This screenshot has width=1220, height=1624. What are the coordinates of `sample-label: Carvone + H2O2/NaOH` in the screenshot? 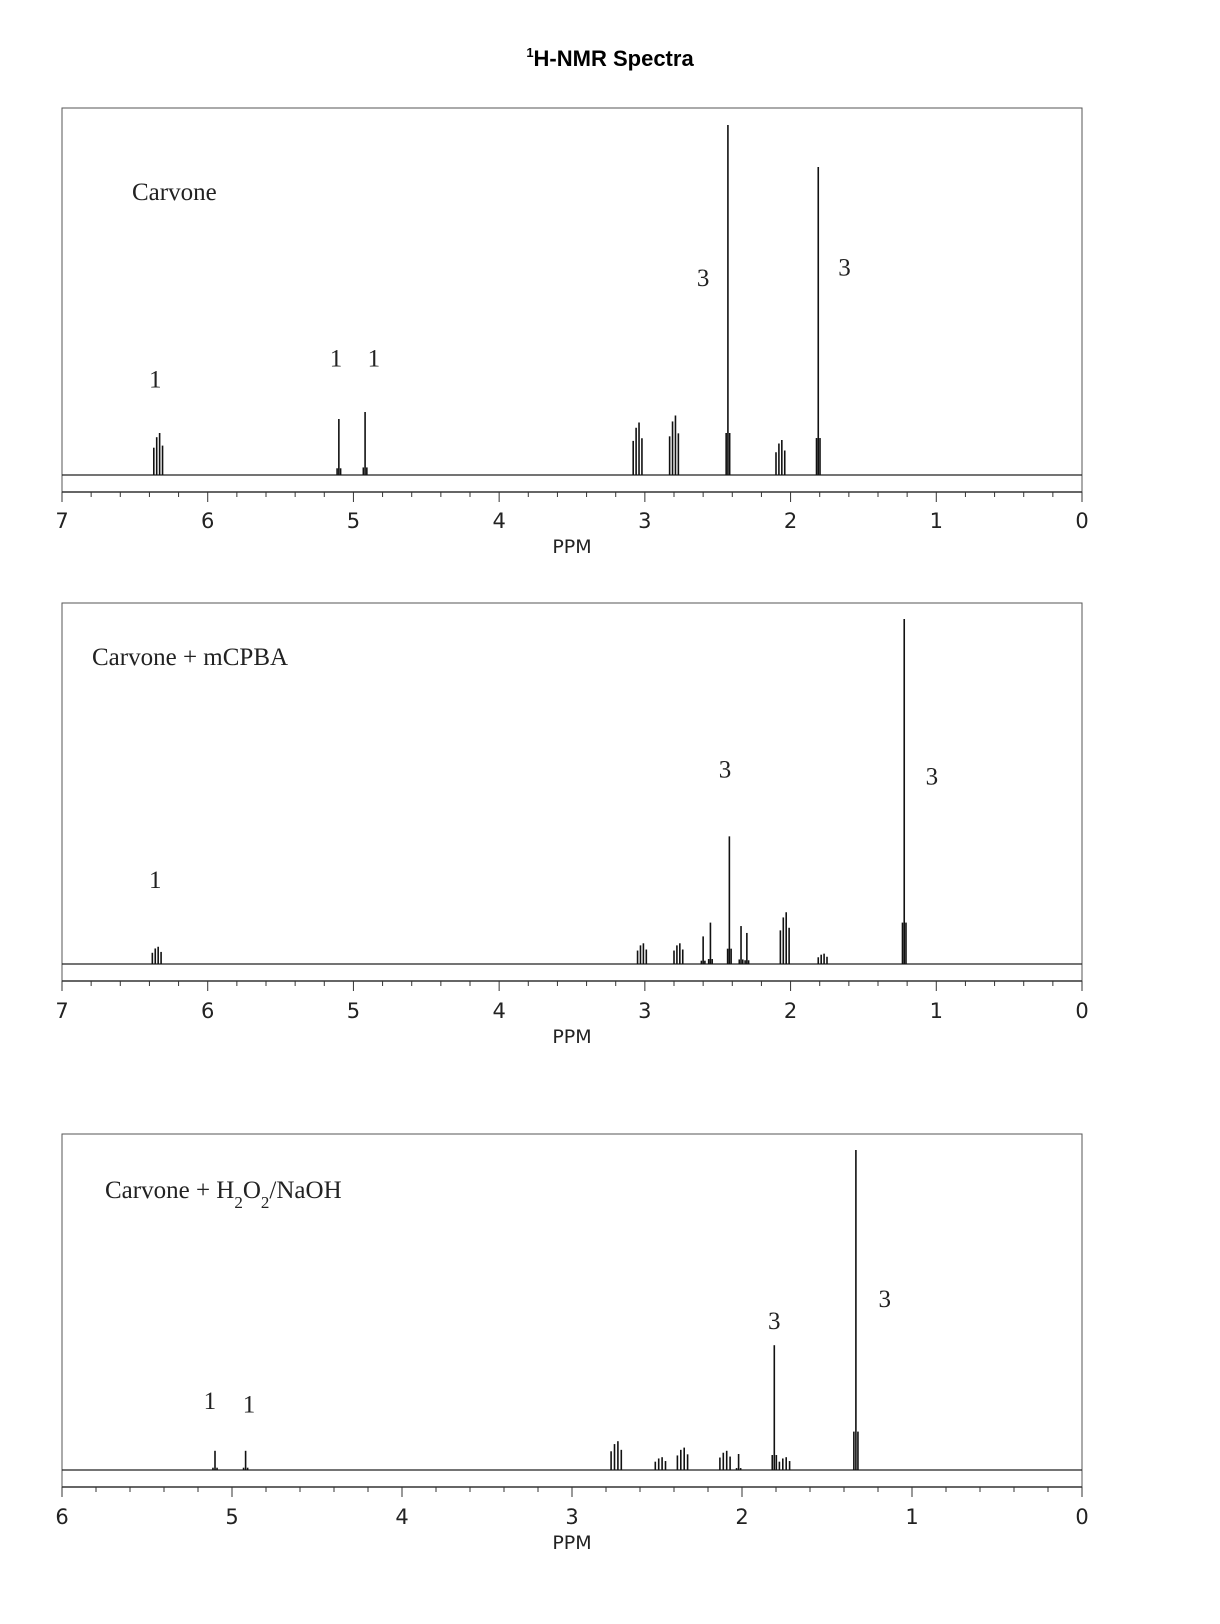 It's located at (223, 1194).